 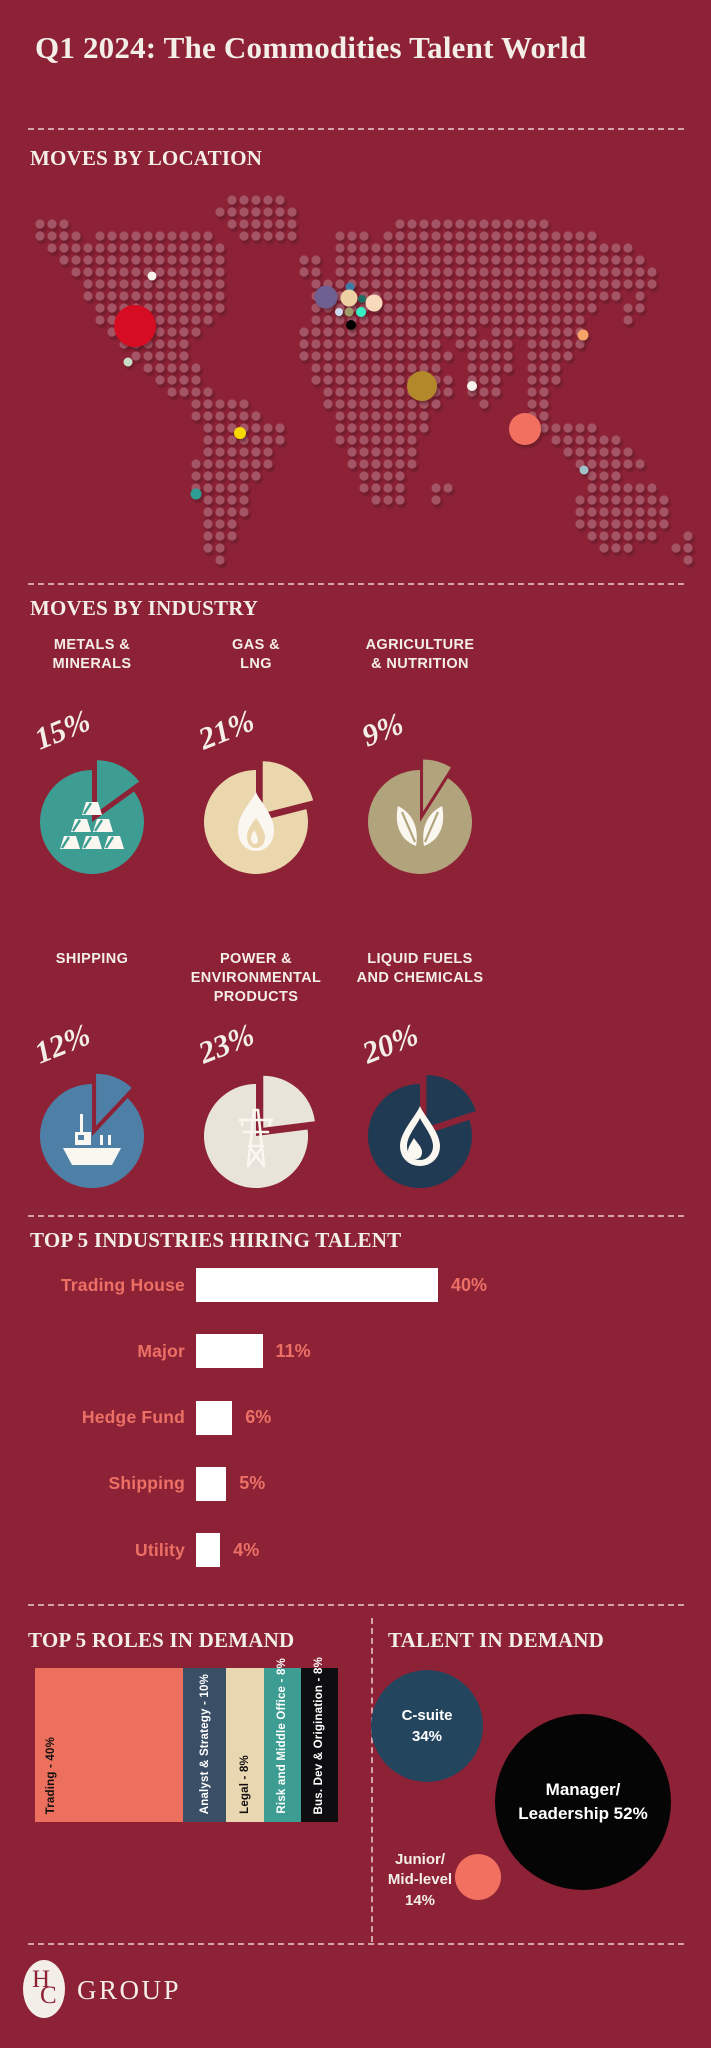 I want to click on map-marker-teal-small, so click(x=196, y=494).